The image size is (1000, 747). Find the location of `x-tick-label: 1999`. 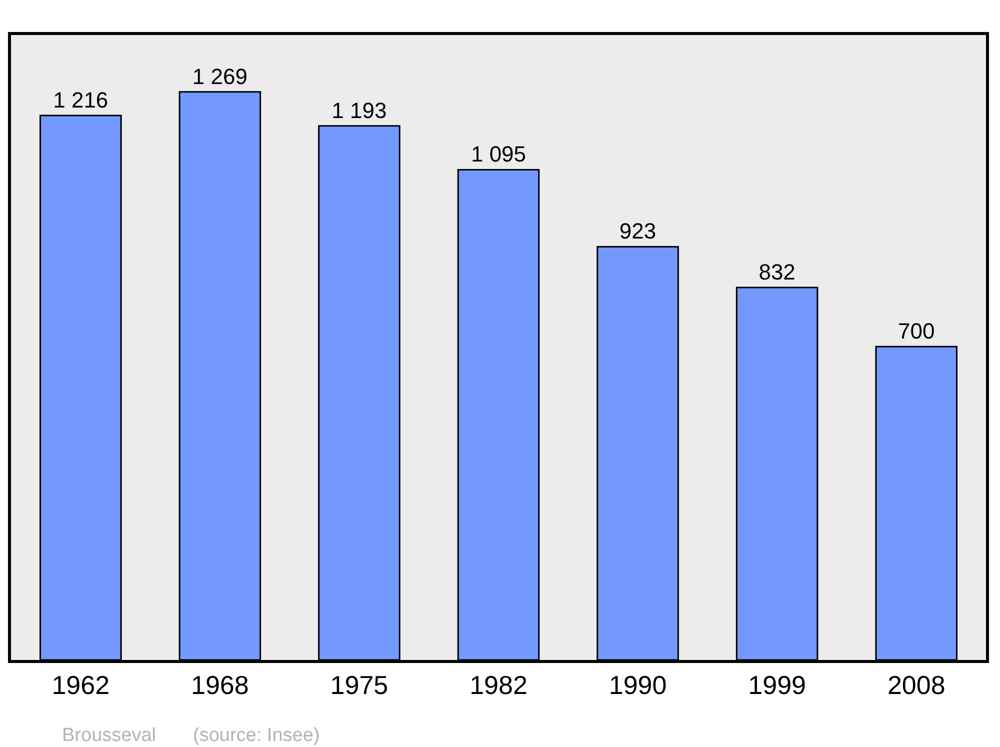

x-tick-label: 1999 is located at coordinates (777, 685).